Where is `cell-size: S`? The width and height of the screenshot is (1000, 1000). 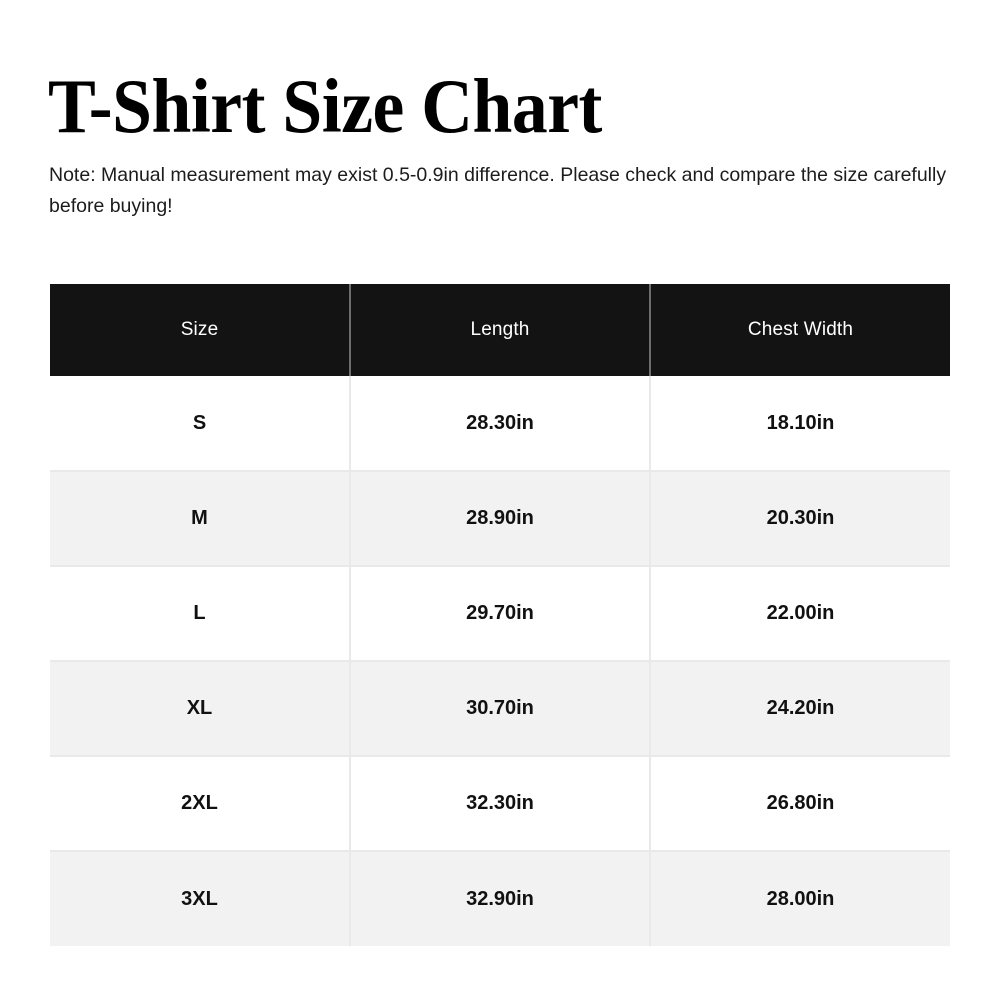 cell-size: S is located at coordinates (200, 424).